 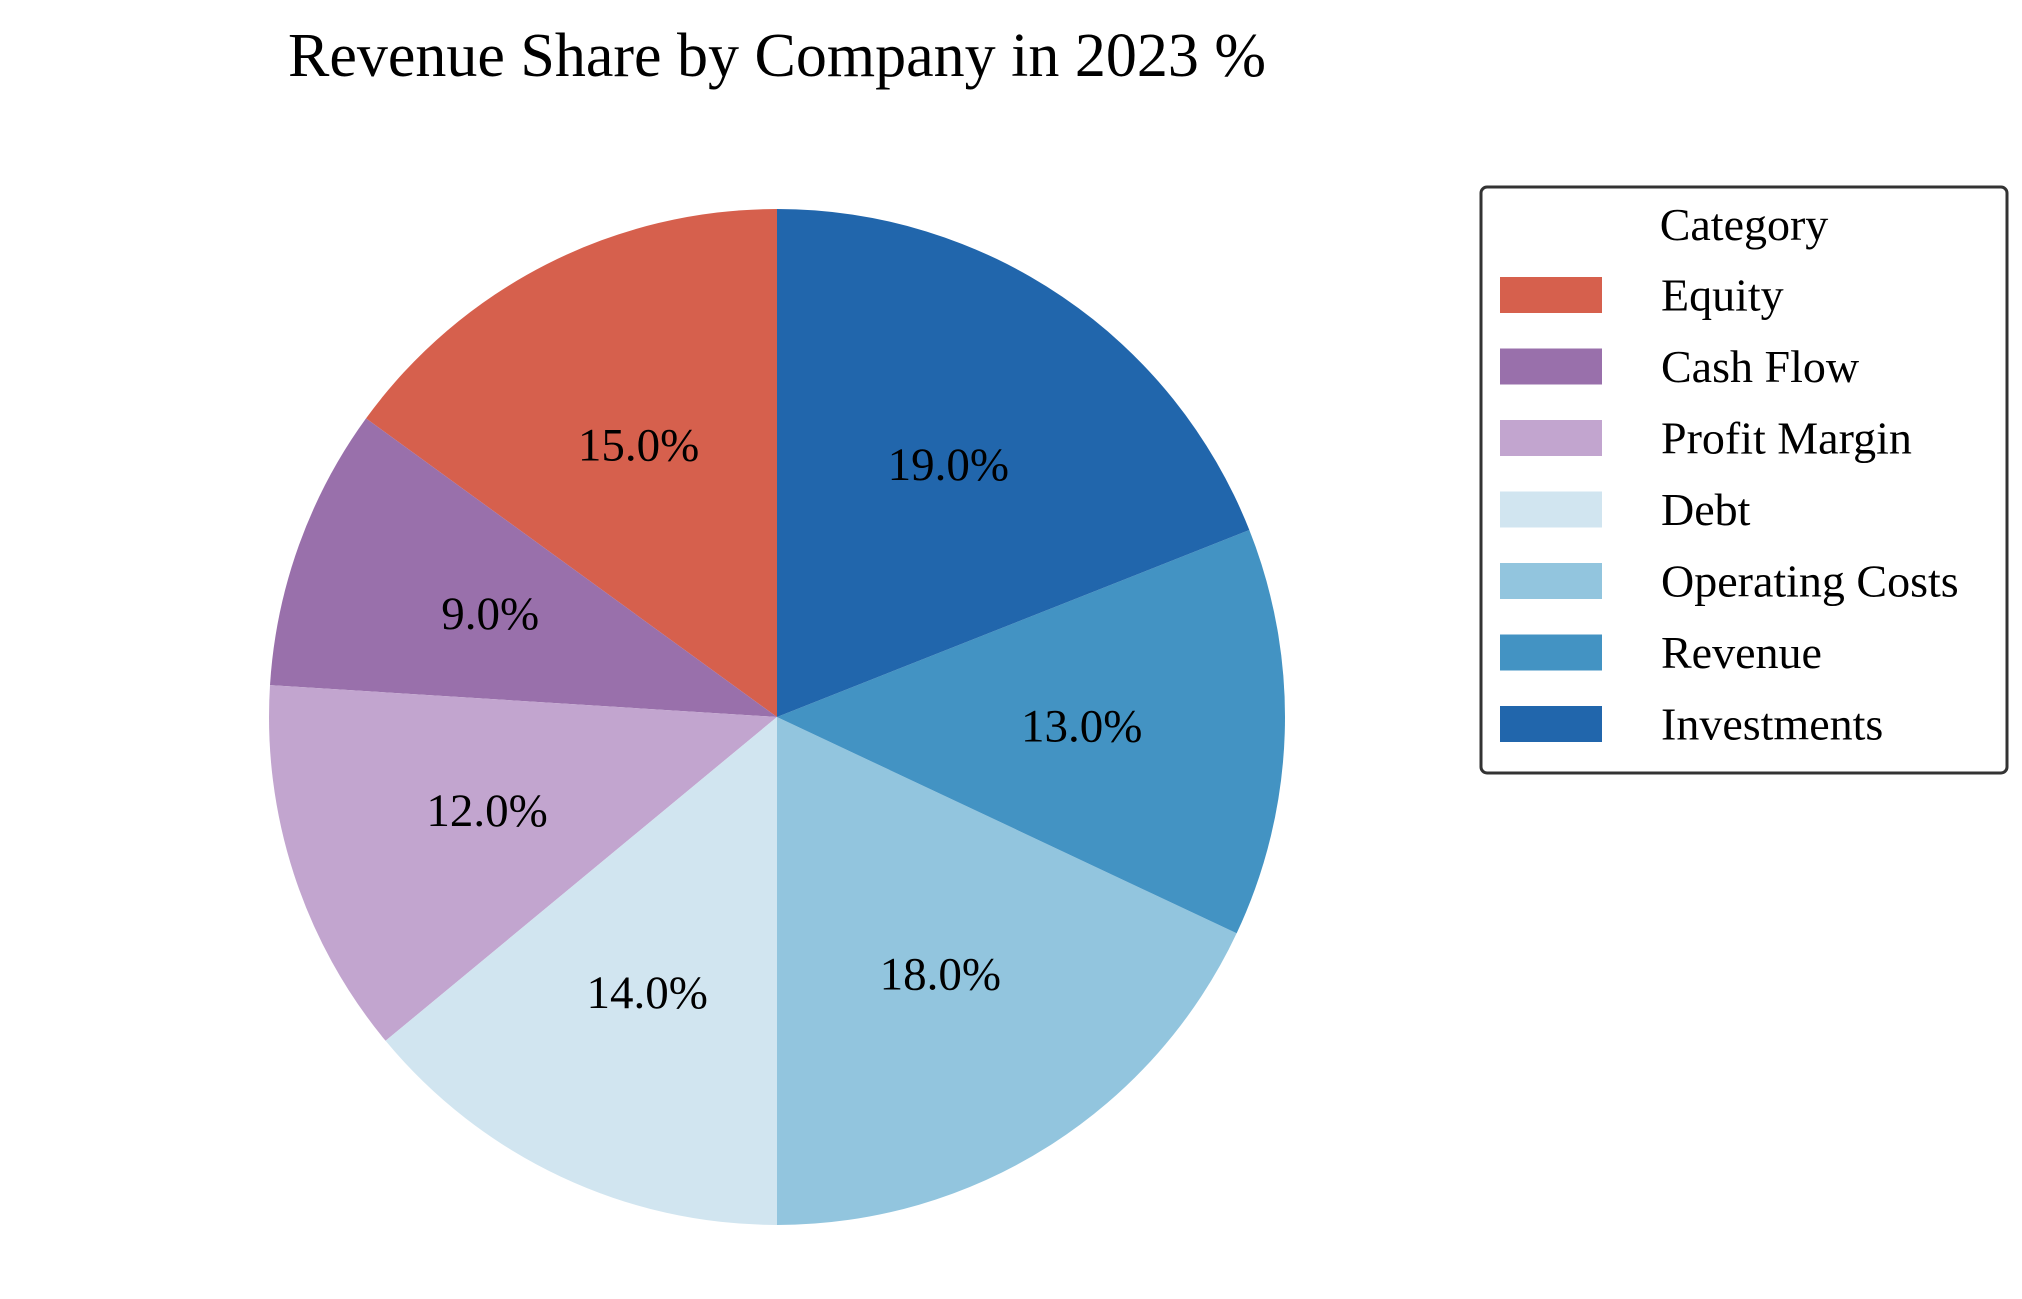 I want to click on pie-slice-debt, so click(x=581, y=971).